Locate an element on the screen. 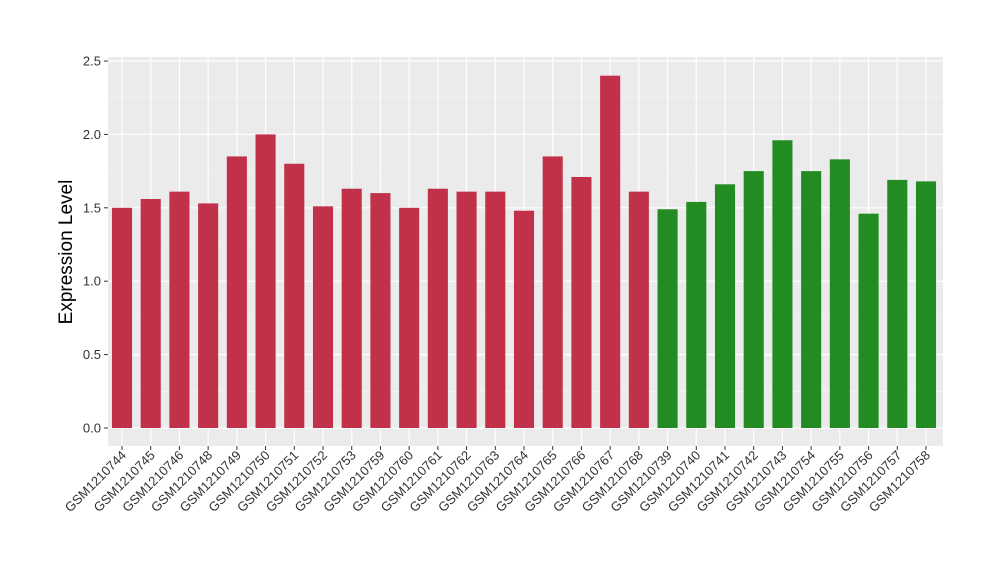  y-tick-label: 2.0 is located at coordinates (92, 134).